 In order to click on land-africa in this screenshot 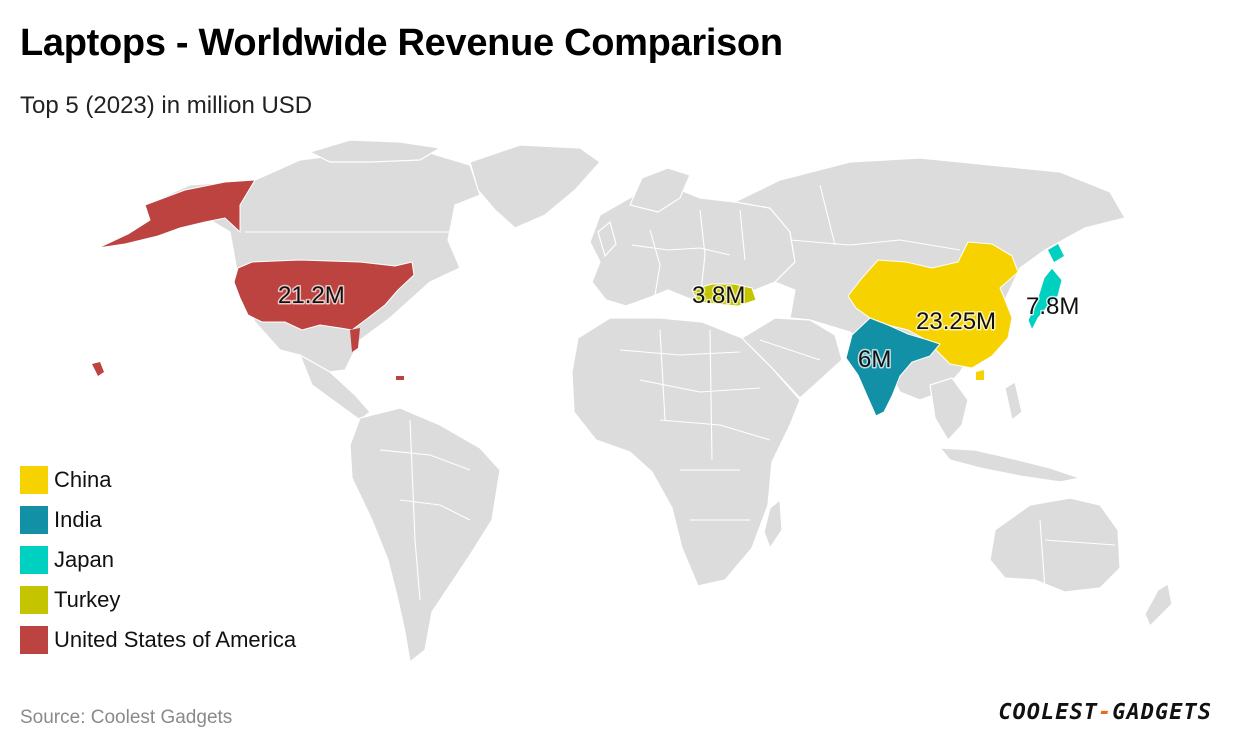, I will do `click(686, 452)`.